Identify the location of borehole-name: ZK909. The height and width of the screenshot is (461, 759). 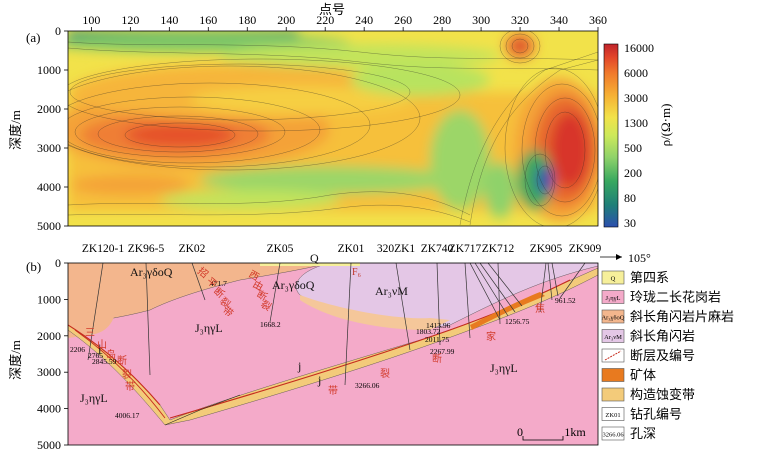
(585, 249).